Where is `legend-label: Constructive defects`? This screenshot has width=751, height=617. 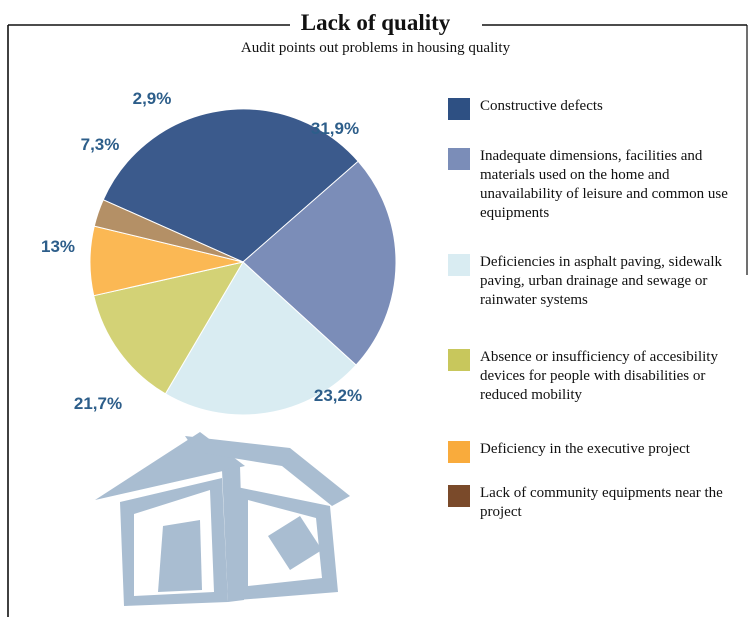
legend-label: Constructive defects is located at coordinates (541, 106).